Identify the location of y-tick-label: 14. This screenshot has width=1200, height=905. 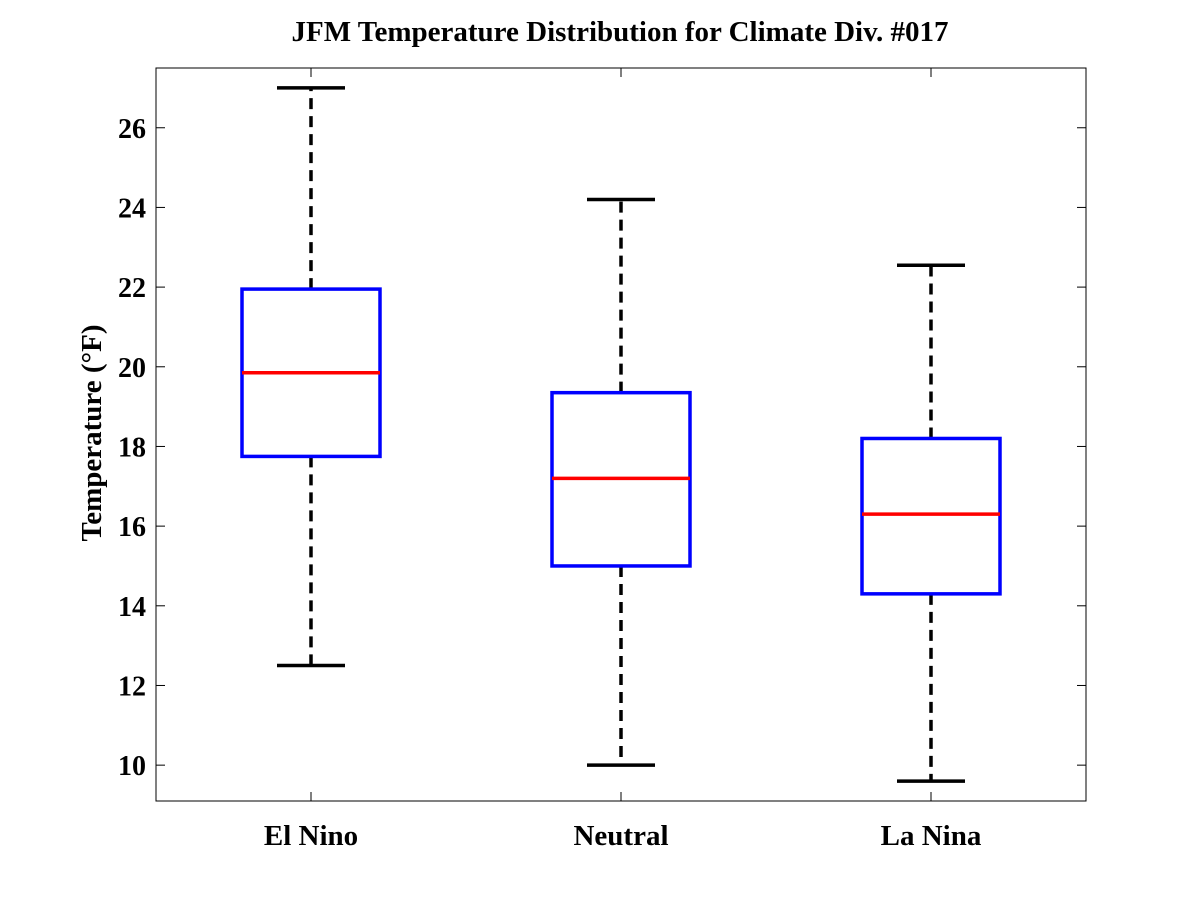
(132, 607).